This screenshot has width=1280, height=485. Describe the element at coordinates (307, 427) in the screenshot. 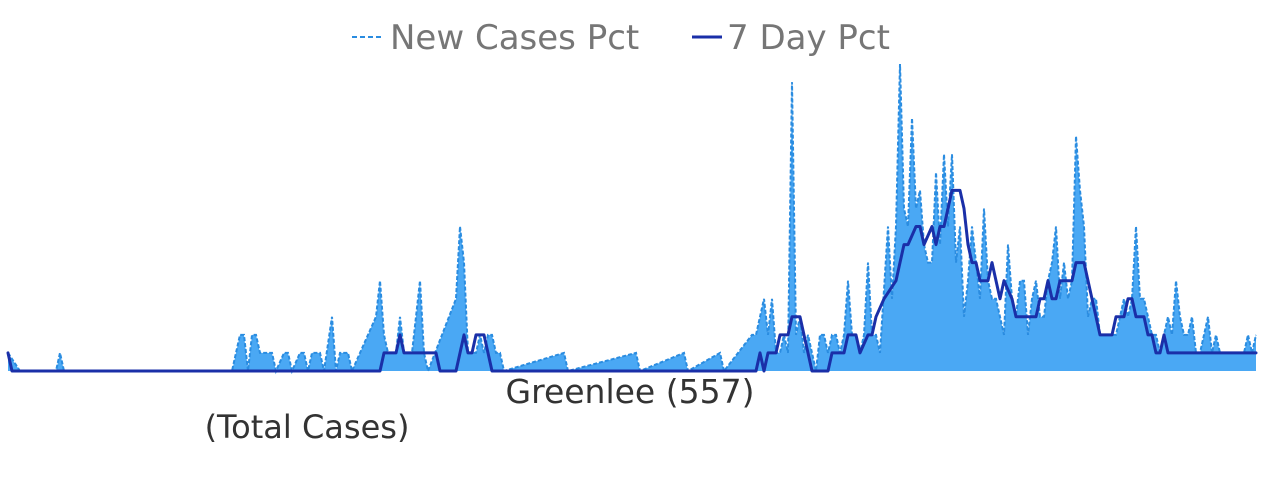

I see `x-axis-sublabel: (Total Cases)` at that location.